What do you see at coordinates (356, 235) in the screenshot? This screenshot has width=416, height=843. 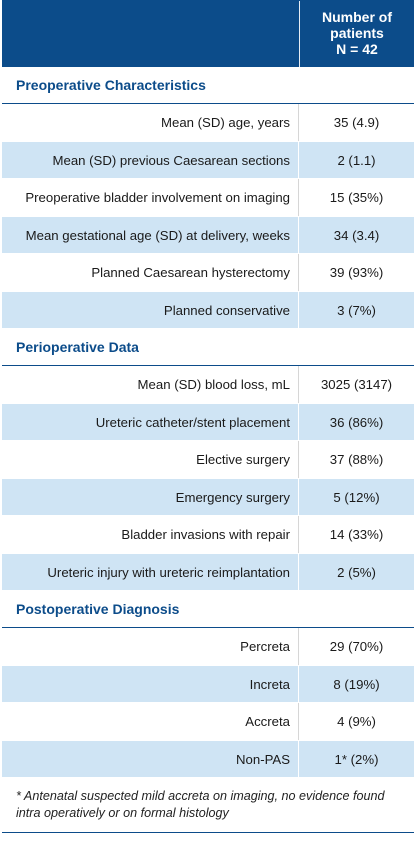 I see `row-value: 34 (3.4)` at bounding box center [356, 235].